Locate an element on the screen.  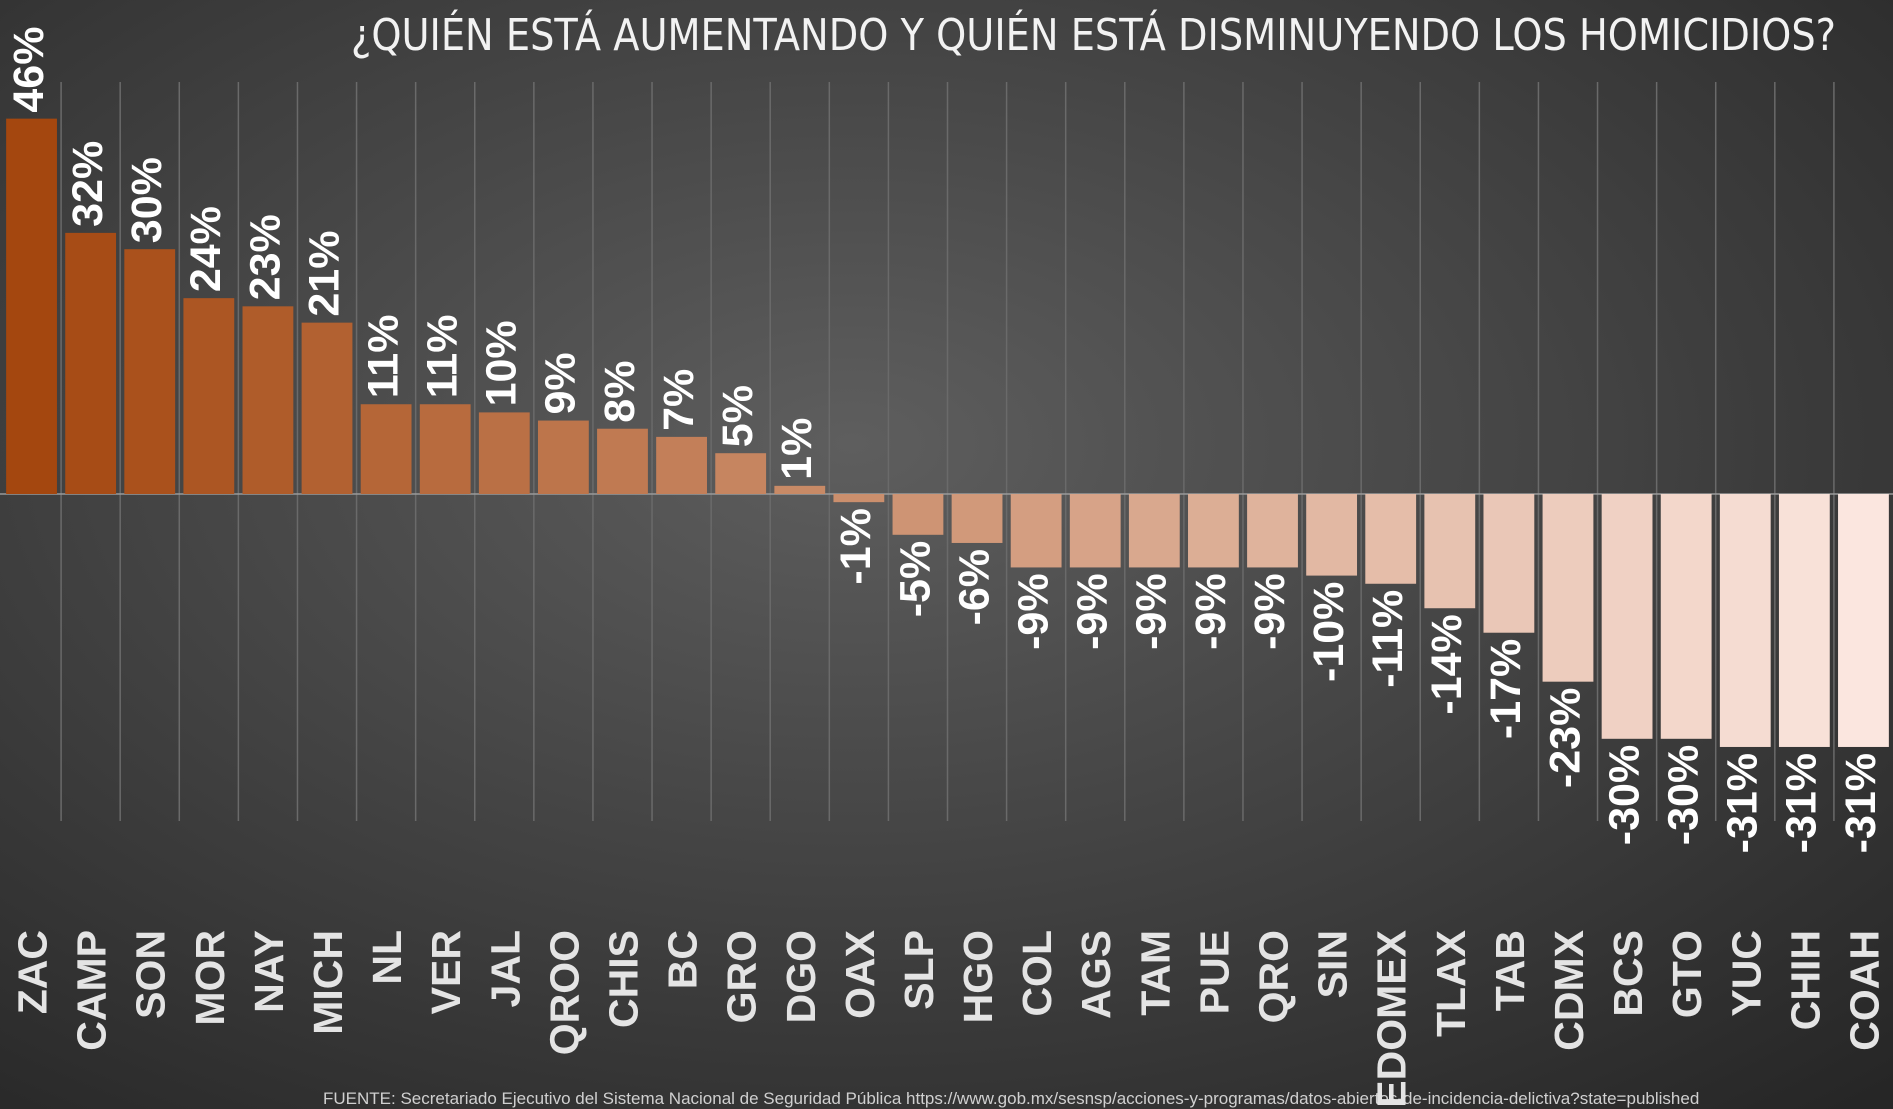
value-label: -5% is located at coordinates (915, 579).